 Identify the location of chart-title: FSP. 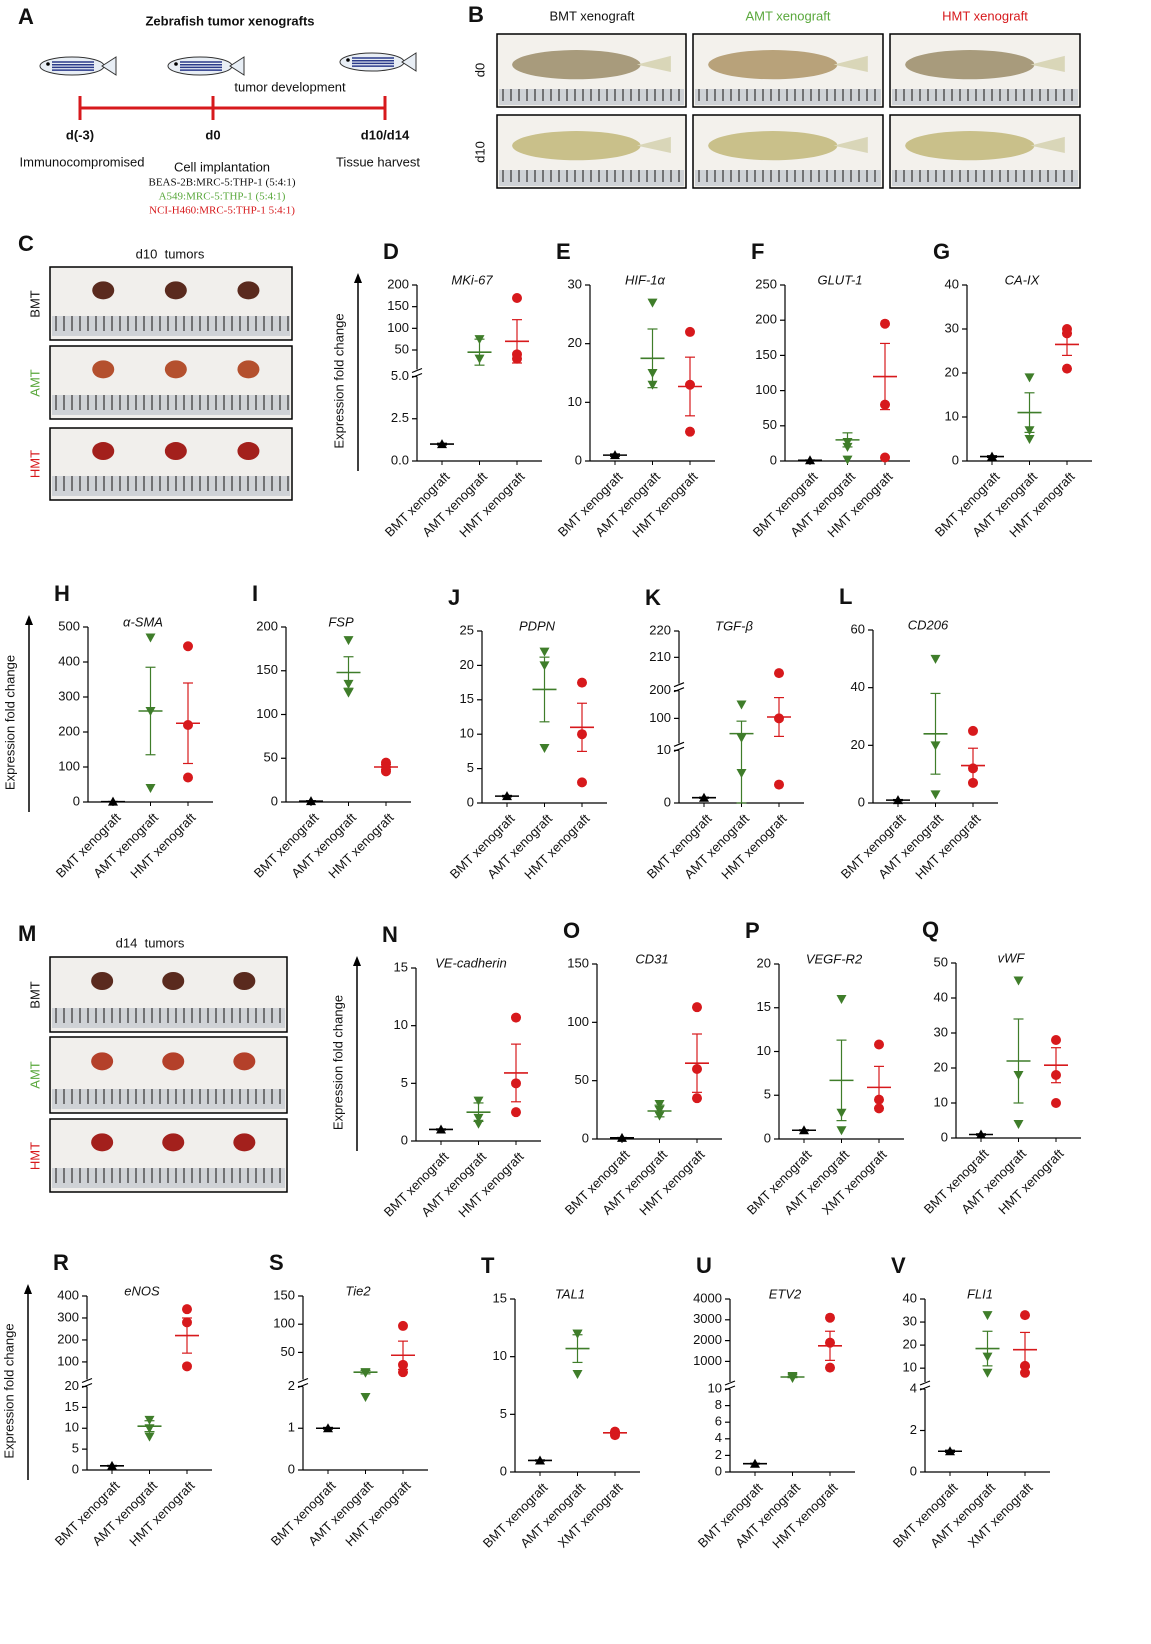
(341, 621).